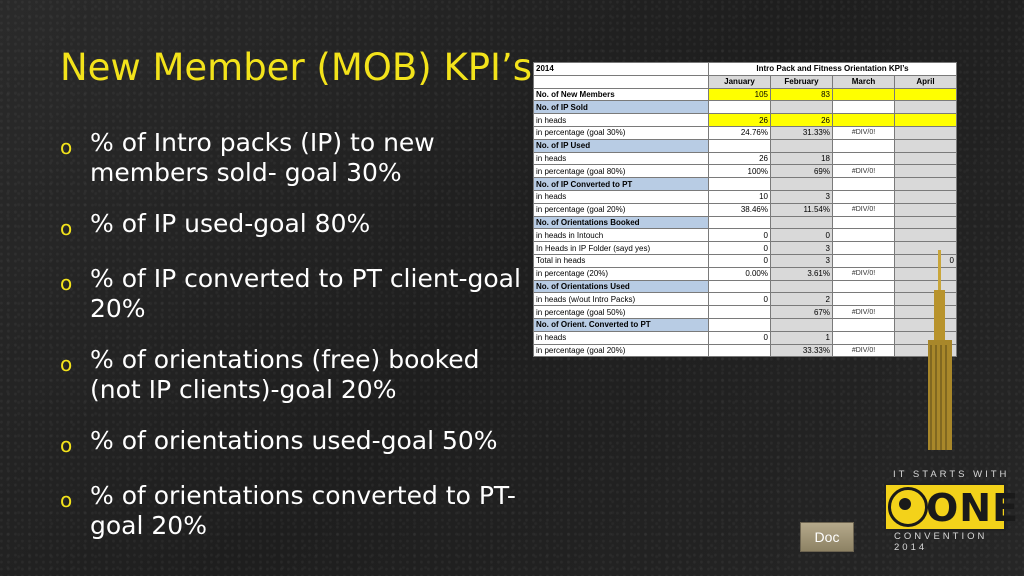 The width and height of the screenshot is (1024, 576). Describe the element at coordinates (941, 542) in the screenshot. I see `logo-tagline-bottom: CONVENTION 2014` at that location.